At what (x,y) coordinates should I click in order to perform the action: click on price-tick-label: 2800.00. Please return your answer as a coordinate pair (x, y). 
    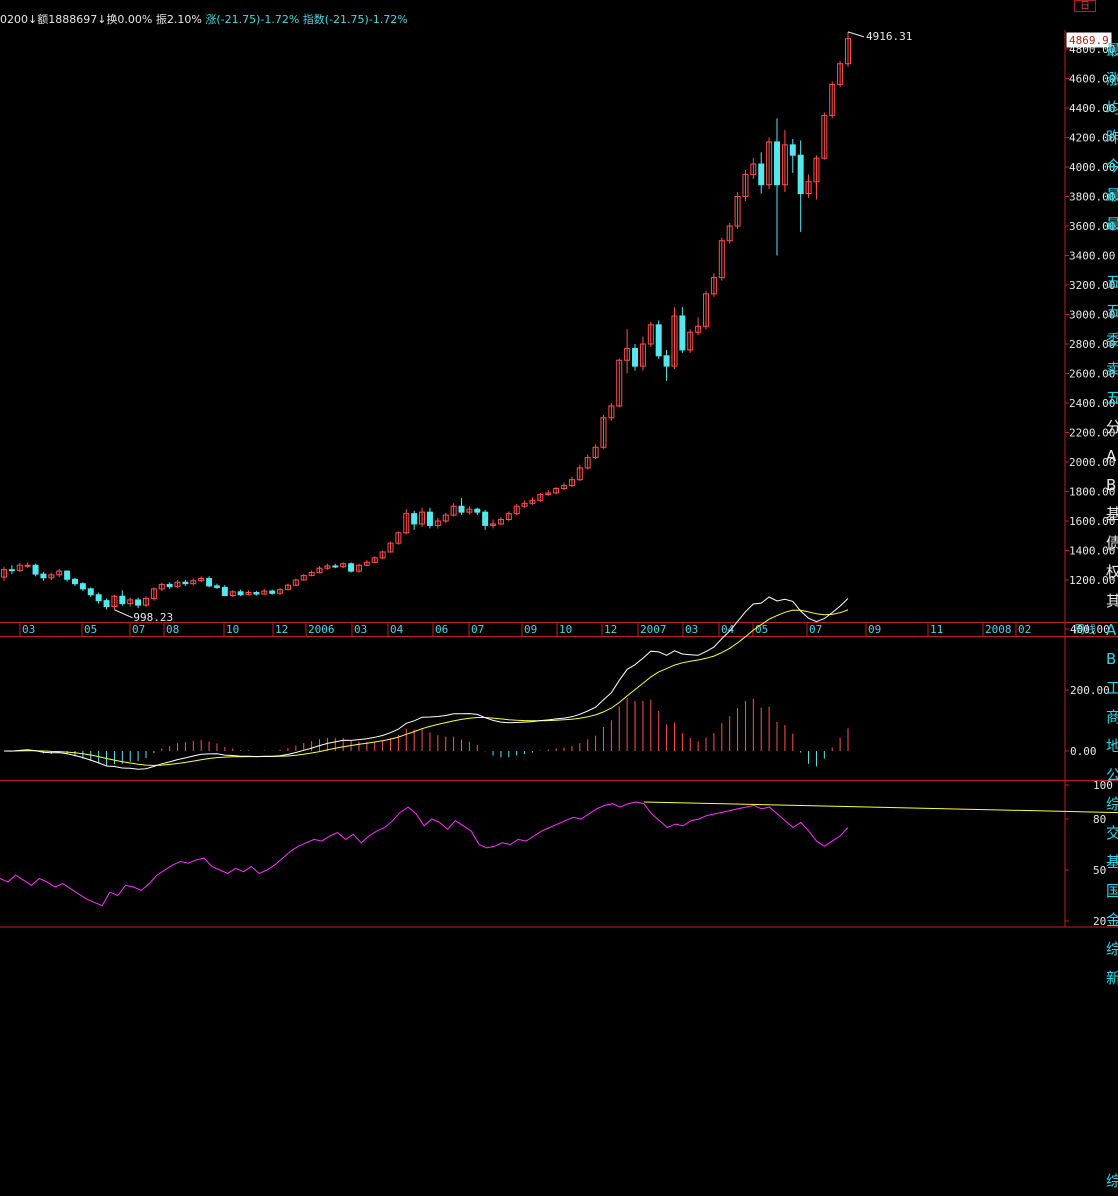
    Looking at the image, I should click on (1092, 344).